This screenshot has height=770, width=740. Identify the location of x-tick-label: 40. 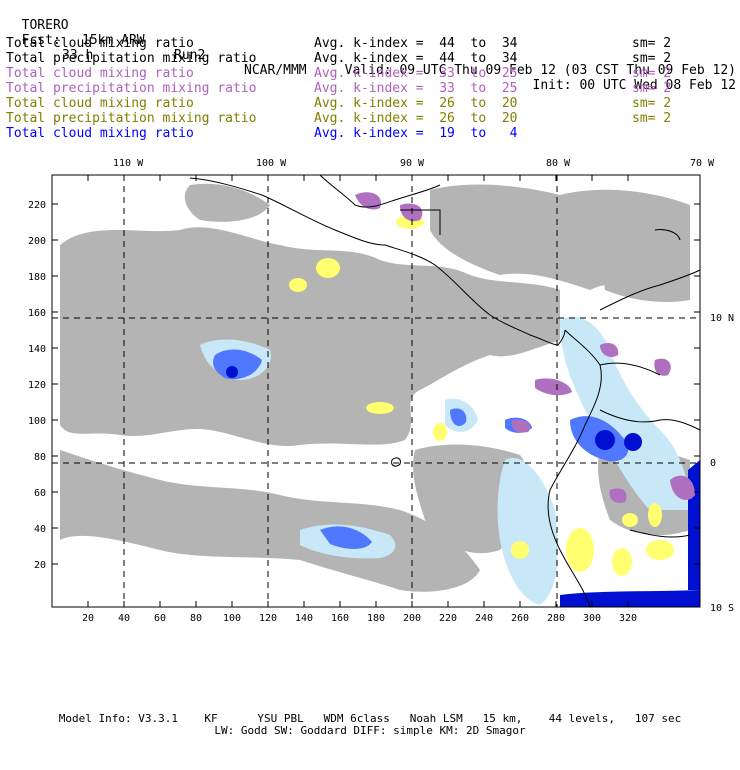
(124, 618).